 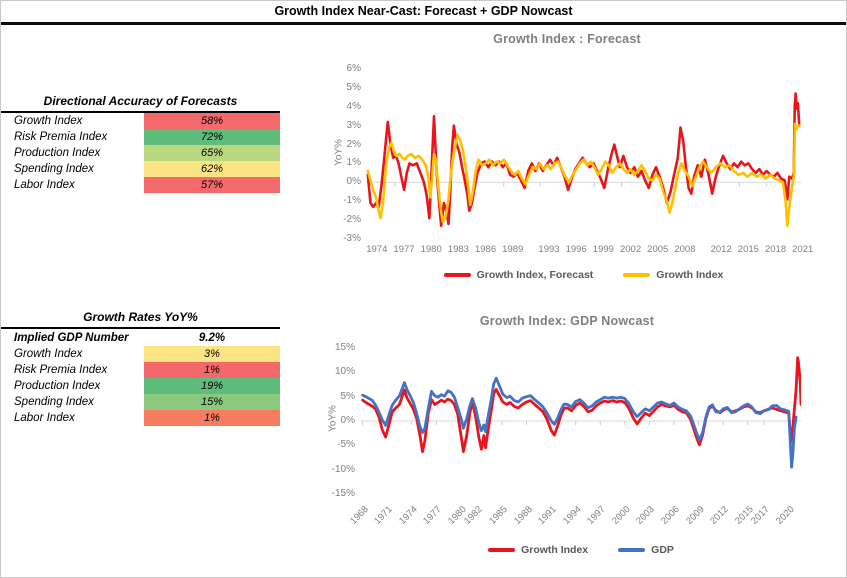 What do you see at coordinates (567, 39) in the screenshot?
I see `forecast-chart-title: Growth Index : Forecast` at bounding box center [567, 39].